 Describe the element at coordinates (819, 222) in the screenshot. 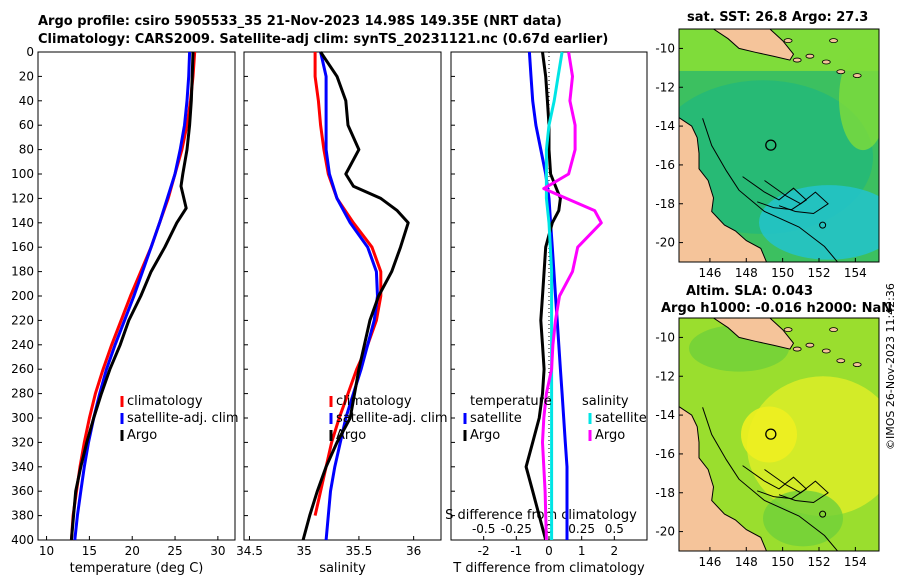

I see `sst-cool-patch` at that location.